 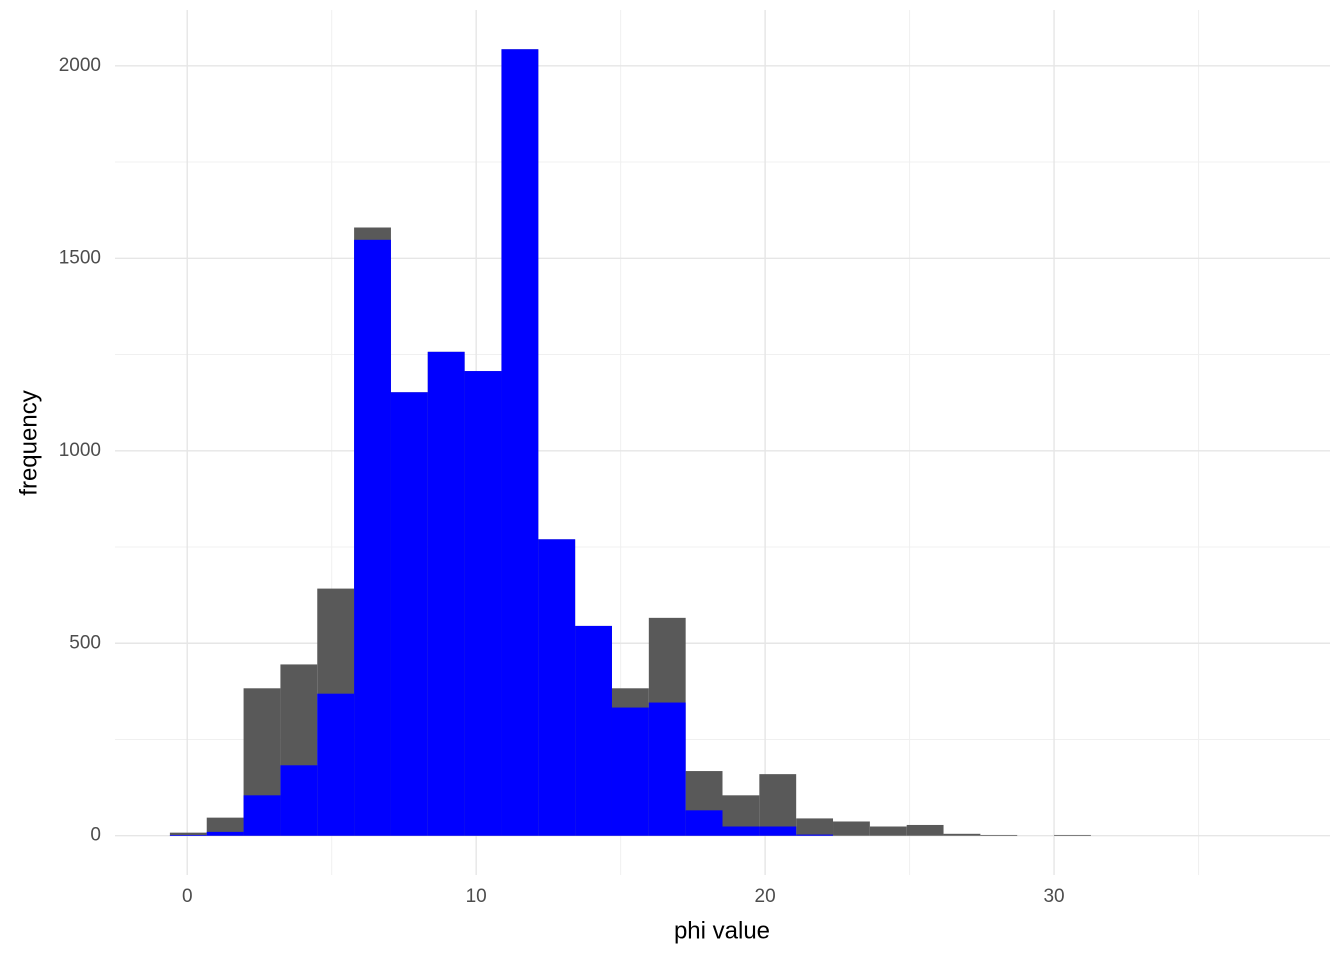 What do you see at coordinates (722, 930) in the screenshot?
I see `x-axis-label: phi value` at bounding box center [722, 930].